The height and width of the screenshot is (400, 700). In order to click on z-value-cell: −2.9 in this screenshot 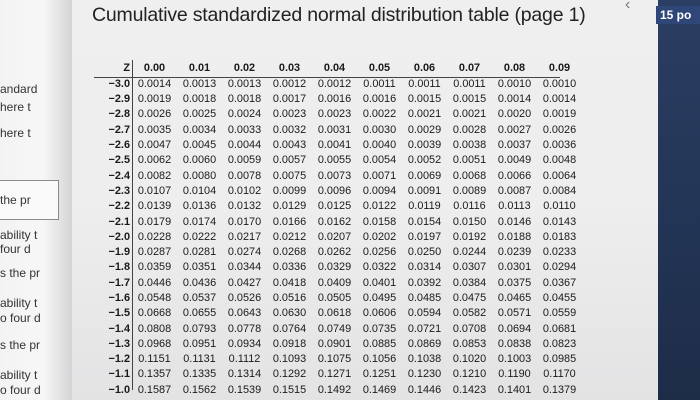, I will do `click(119, 99)`.